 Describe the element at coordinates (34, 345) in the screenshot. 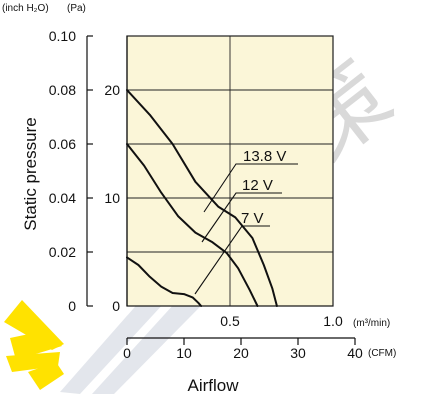

I see `watermark-starburst` at that location.